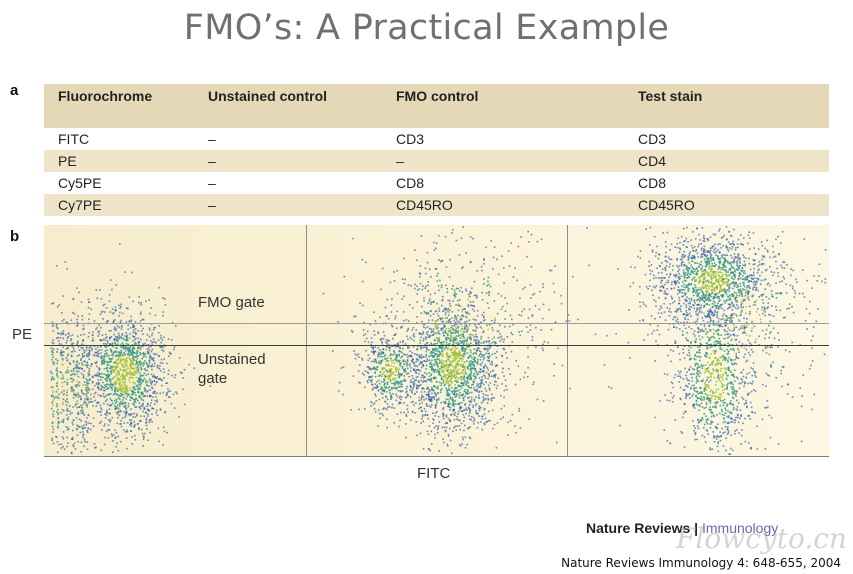 This screenshot has height=574, width=853. What do you see at coordinates (22, 334) in the screenshot?
I see `y-axis-label: PE` at bounding box center [22, 334].